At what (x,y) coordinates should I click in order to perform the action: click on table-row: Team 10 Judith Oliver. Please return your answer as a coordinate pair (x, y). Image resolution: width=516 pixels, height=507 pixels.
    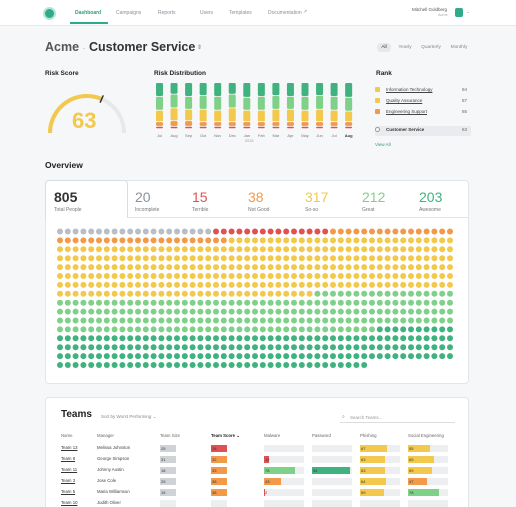
    Looking at the image, I should click on (258, 503).